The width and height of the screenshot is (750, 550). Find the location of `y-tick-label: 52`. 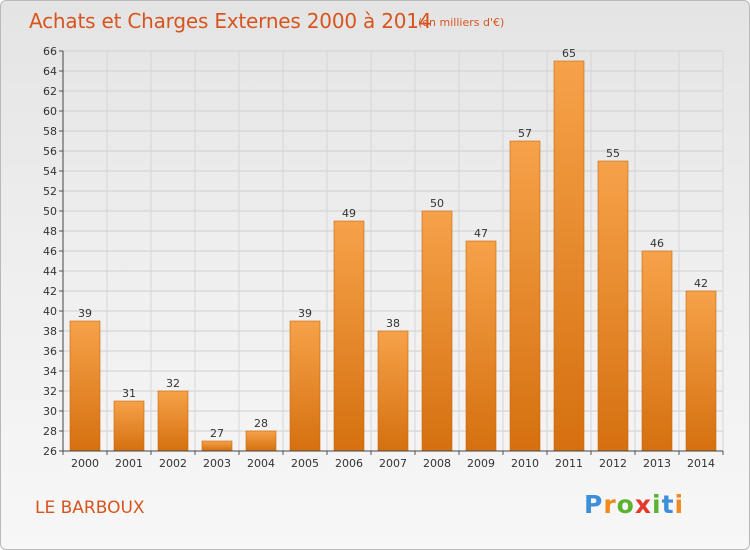

y-tick-label: 52 is located at coordinates (50, 191).